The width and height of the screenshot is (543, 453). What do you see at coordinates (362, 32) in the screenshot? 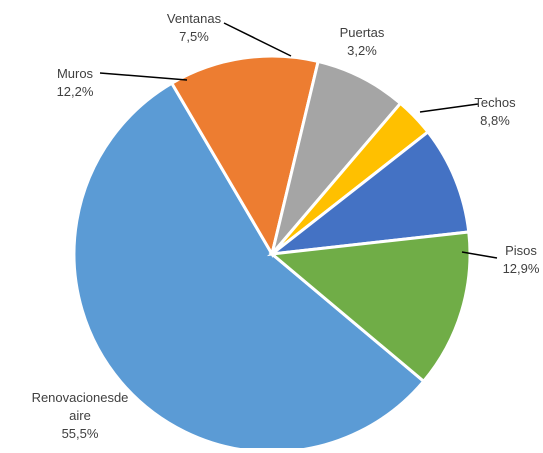
I see `data-label-name-puertas: Puertas` at bounding box center [362, 32].